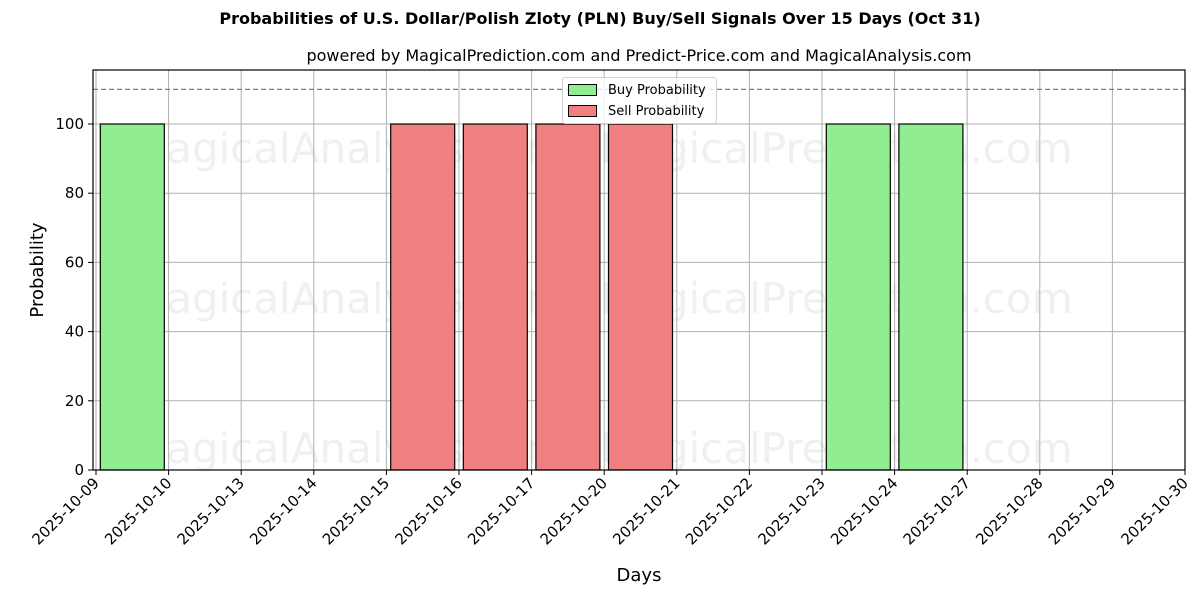  I want to click on x-tick-label: 2025-10-22, so click(719, 511).